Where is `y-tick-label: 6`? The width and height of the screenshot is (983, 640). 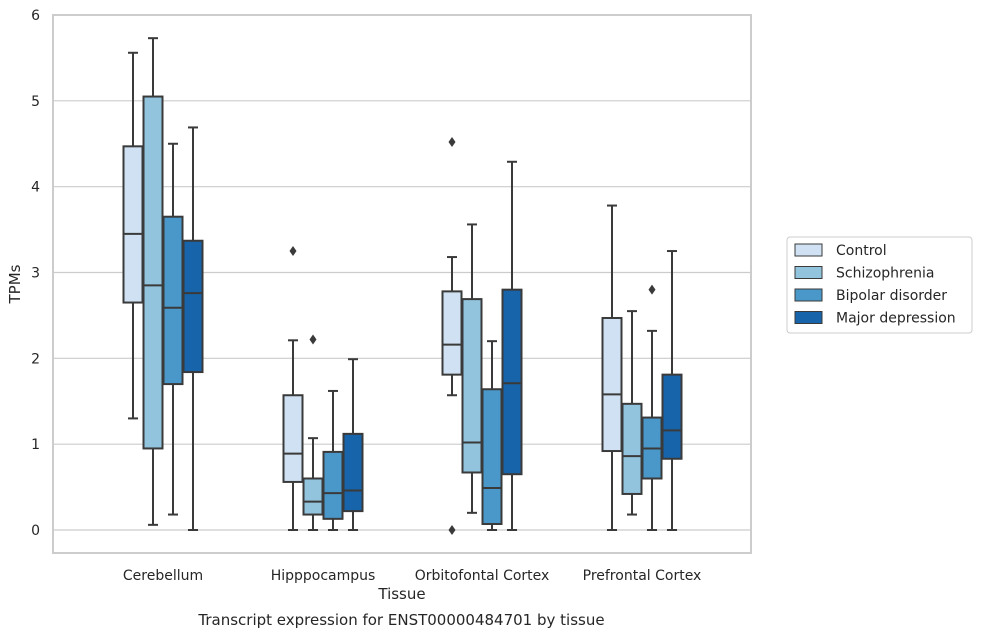
y-tick-label: 6 is located at coordinates (35, 16).